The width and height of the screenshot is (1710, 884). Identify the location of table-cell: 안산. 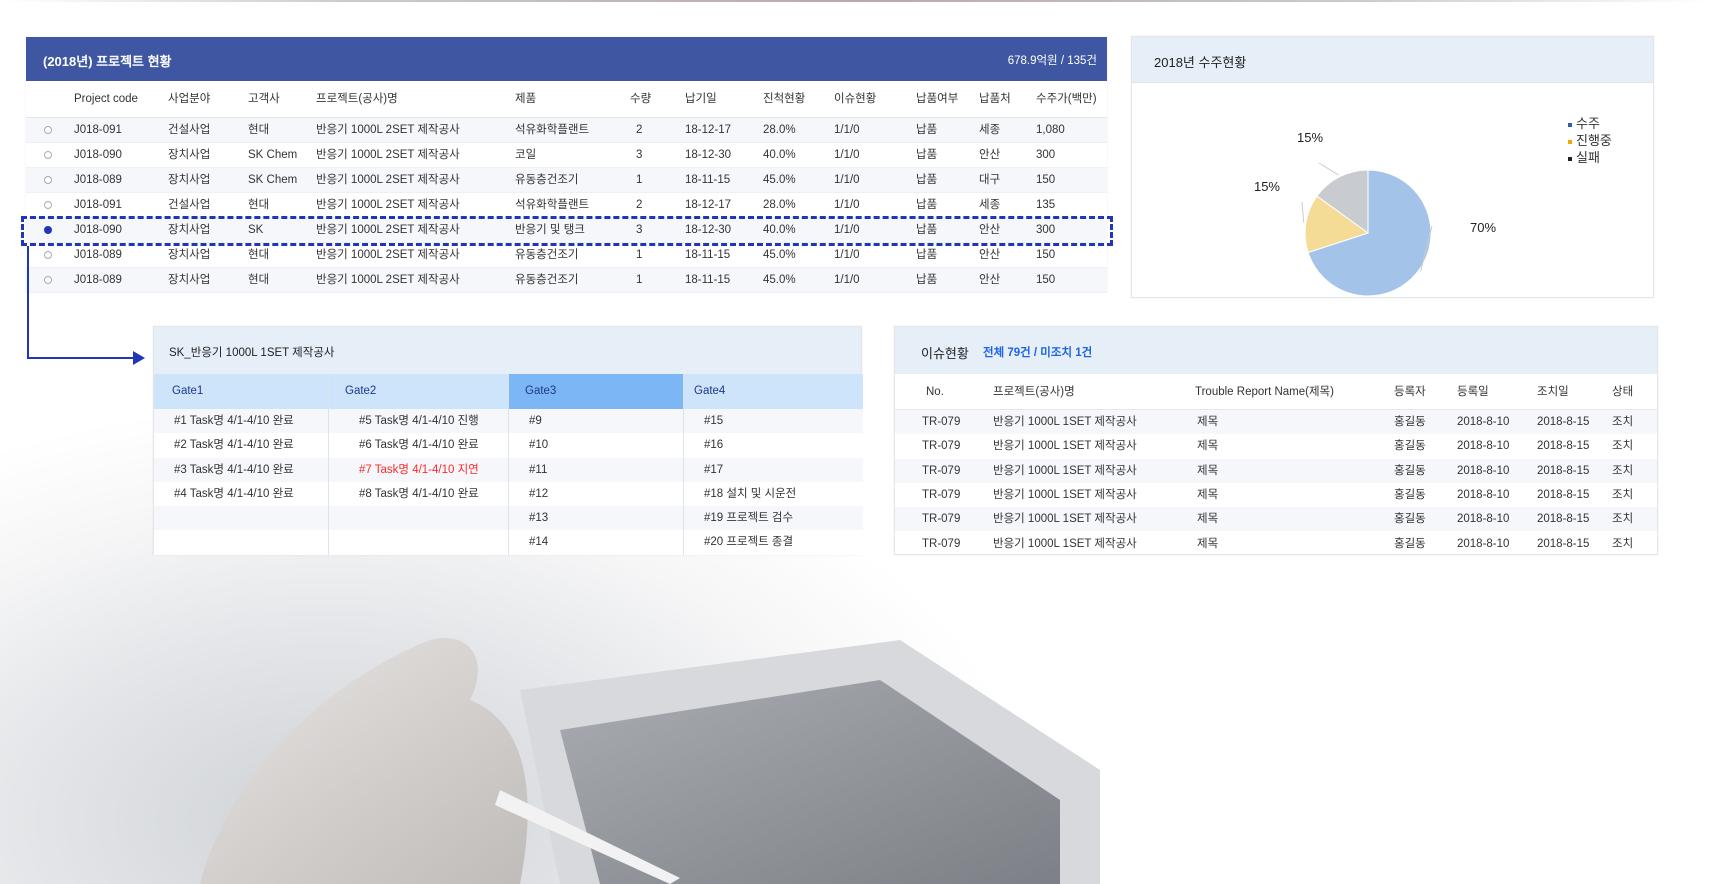
(990, 230).